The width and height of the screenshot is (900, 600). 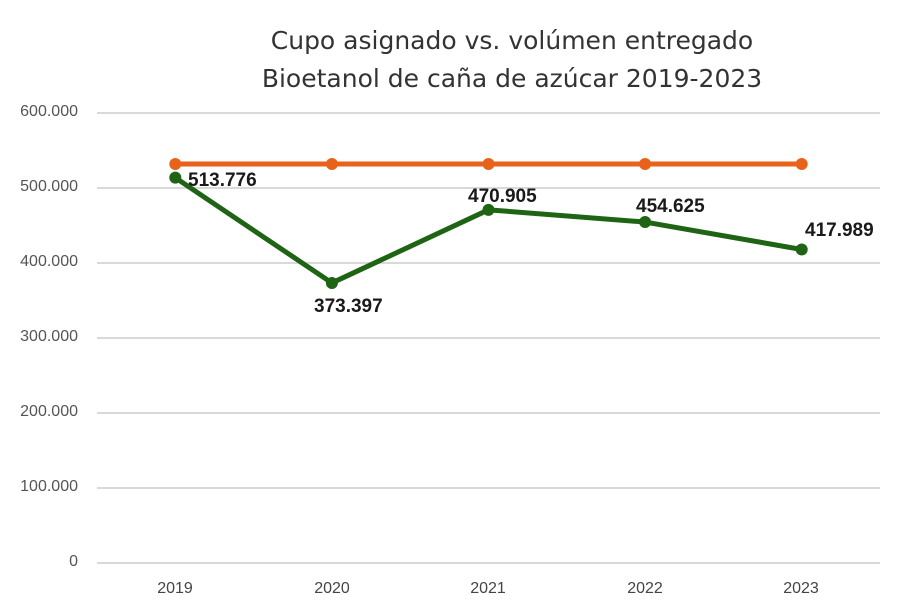 What do you see at coordinates (49, 111) in the screenshot?
I see `y-tick-label: 600.000` at bounding box center [49, 111].